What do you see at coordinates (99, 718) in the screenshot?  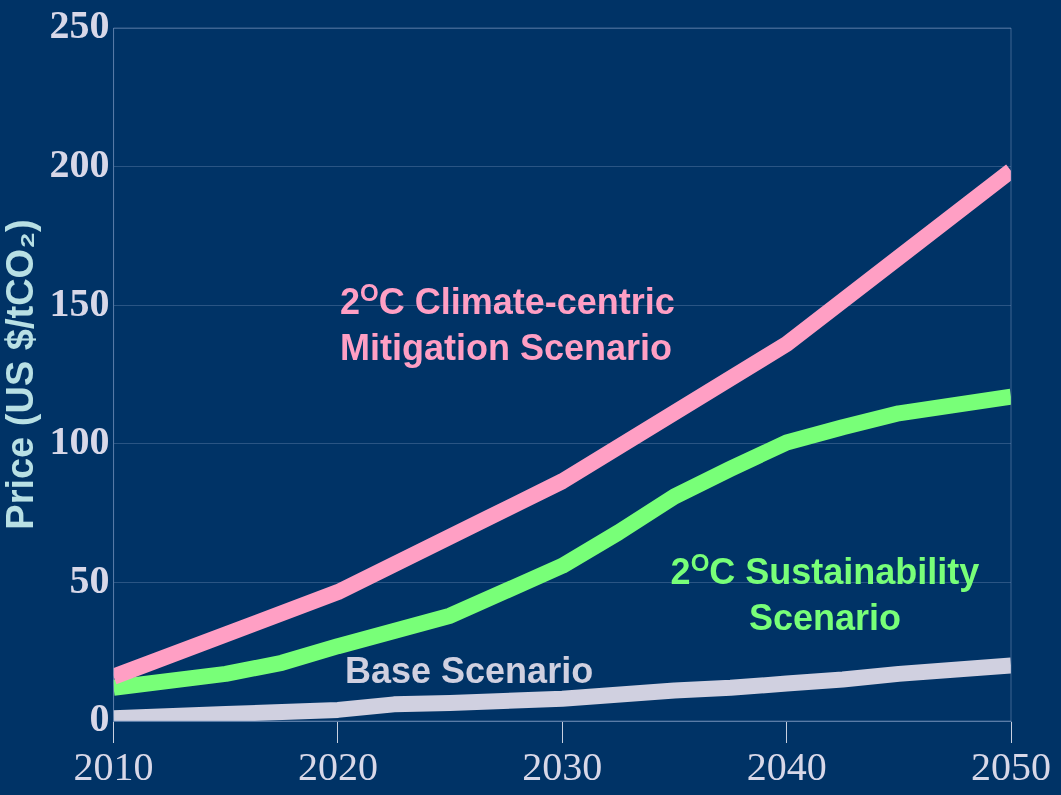 I see `y-tick-label: 0` at bounding box center [99, 718].